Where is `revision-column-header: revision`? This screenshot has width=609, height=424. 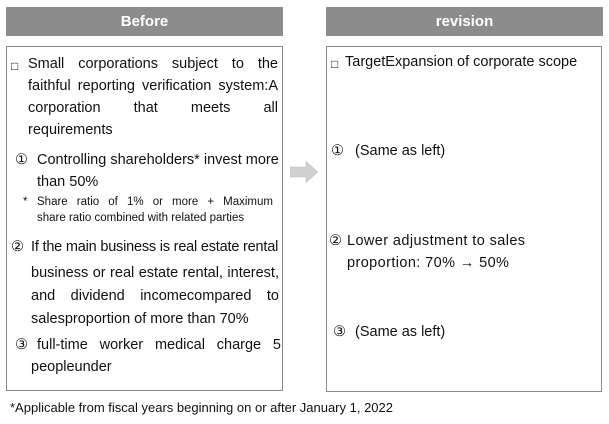 revision-column-header: revision is located at coordinates (464, 21).